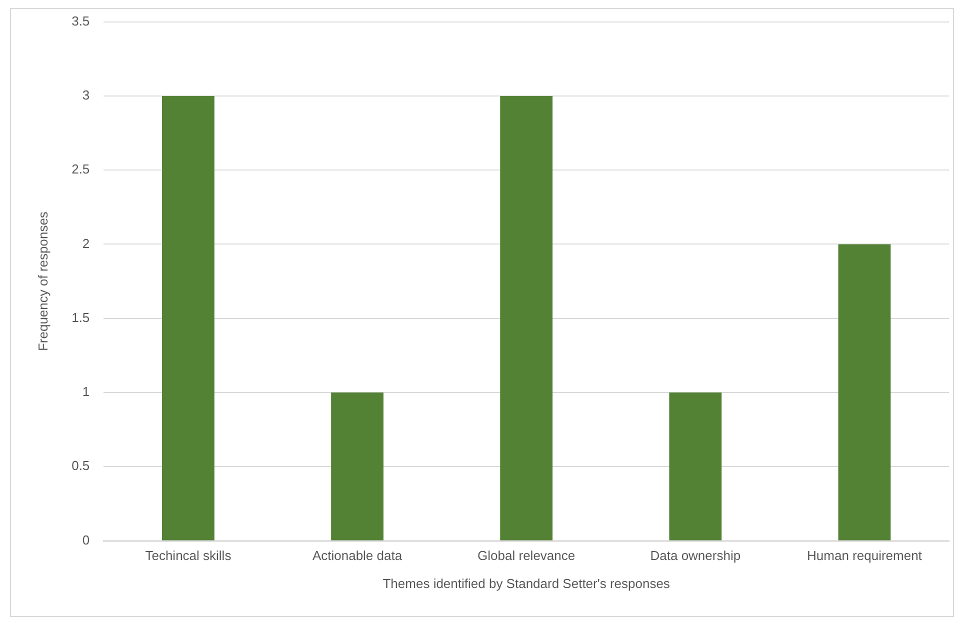  I want to click on x-tick-label: Actionable data, so click(357, 556).